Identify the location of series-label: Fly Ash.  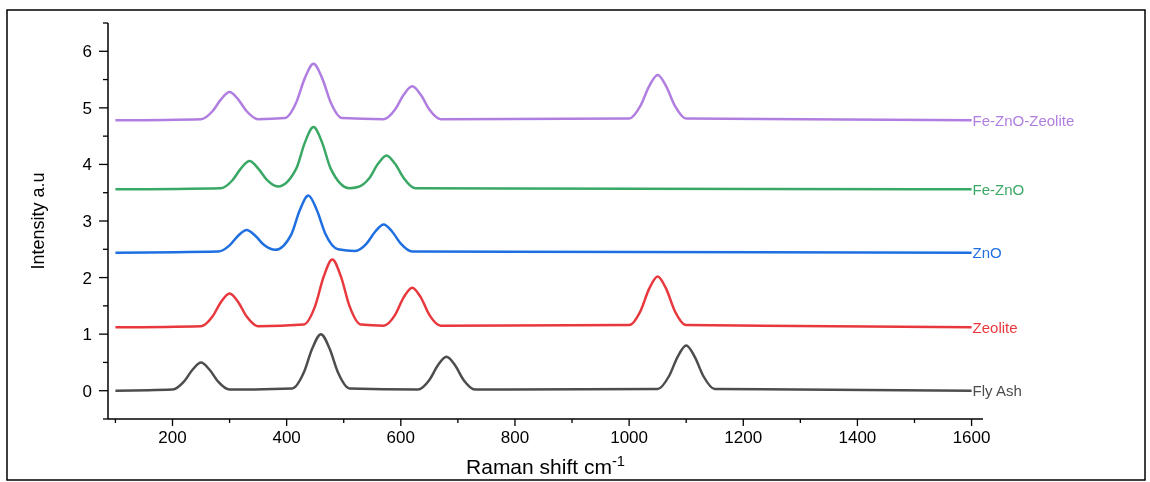
(997, 390).